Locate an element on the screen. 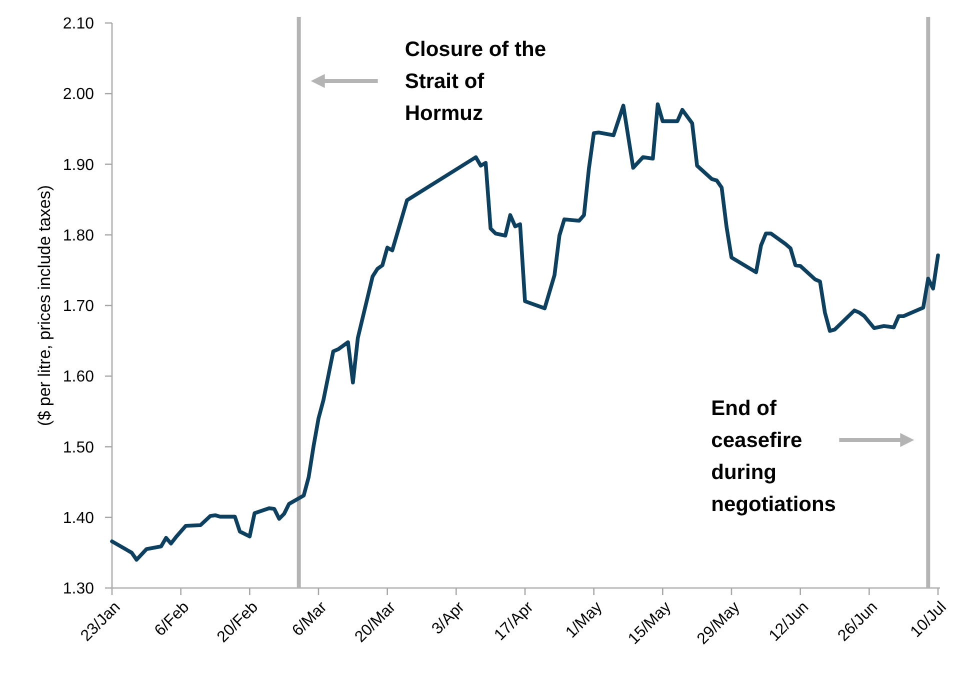 This screenshot has height=679, width=980. y-tick-label: 2.00 is located at coordinates (78, 95).